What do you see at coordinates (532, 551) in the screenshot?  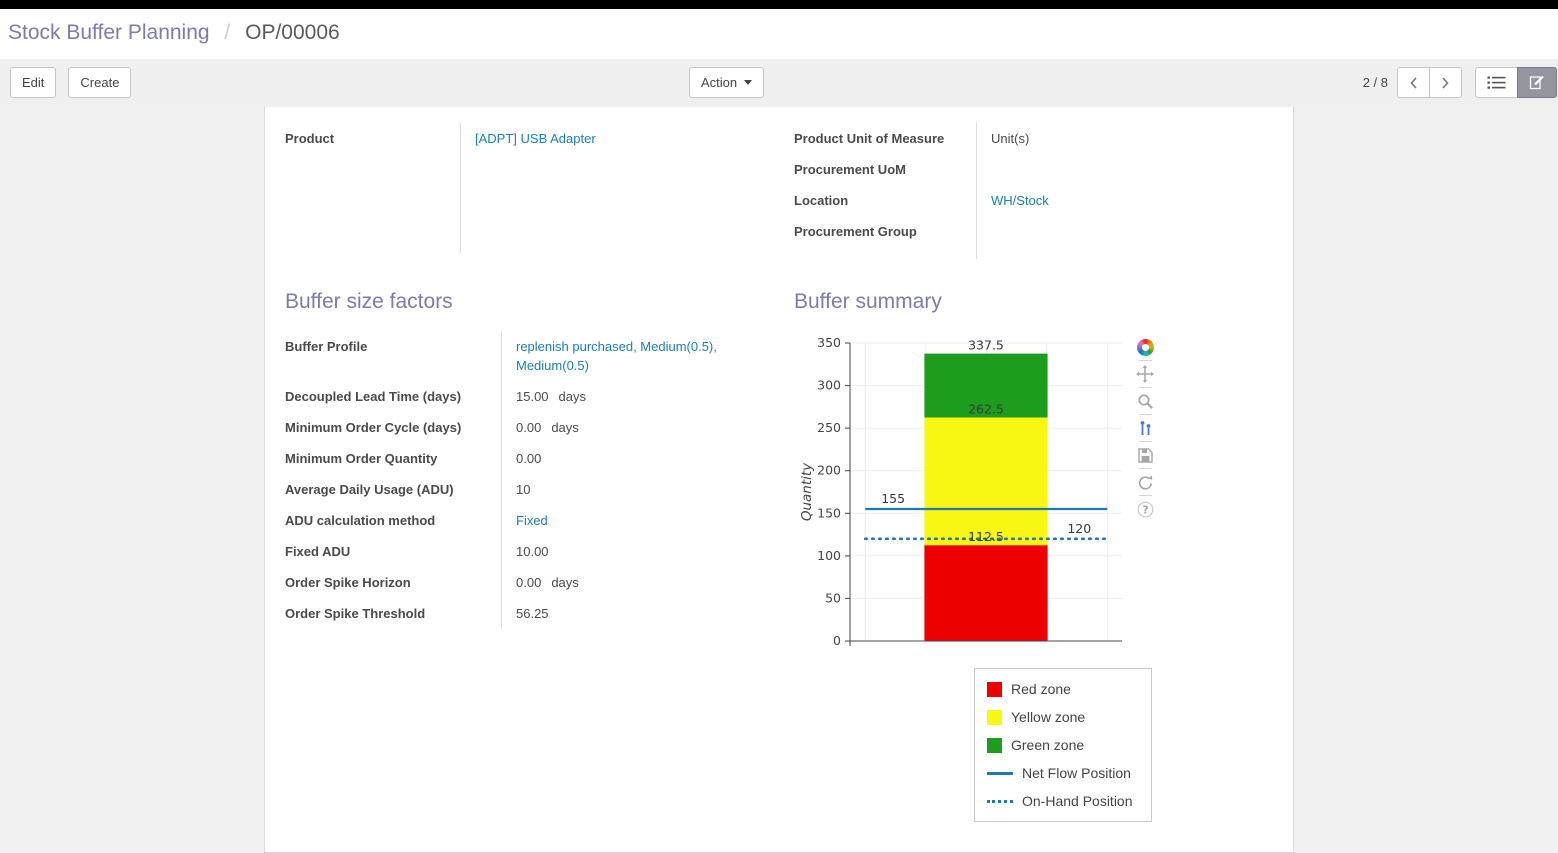 I see `field-value-text: 10.00` at bounding box center [532, 551].